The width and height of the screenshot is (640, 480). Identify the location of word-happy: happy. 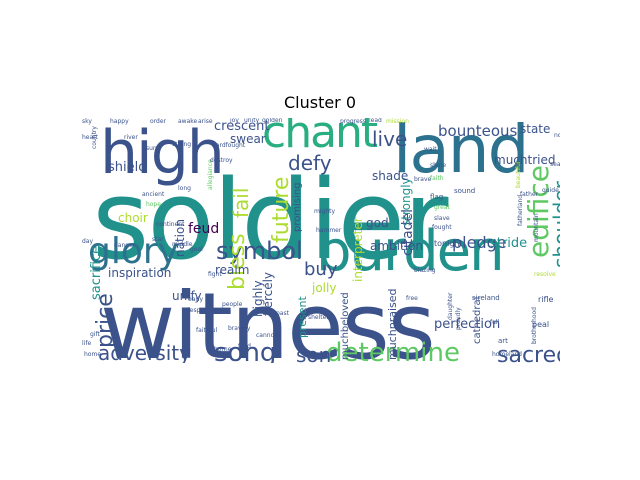
(119, 121).